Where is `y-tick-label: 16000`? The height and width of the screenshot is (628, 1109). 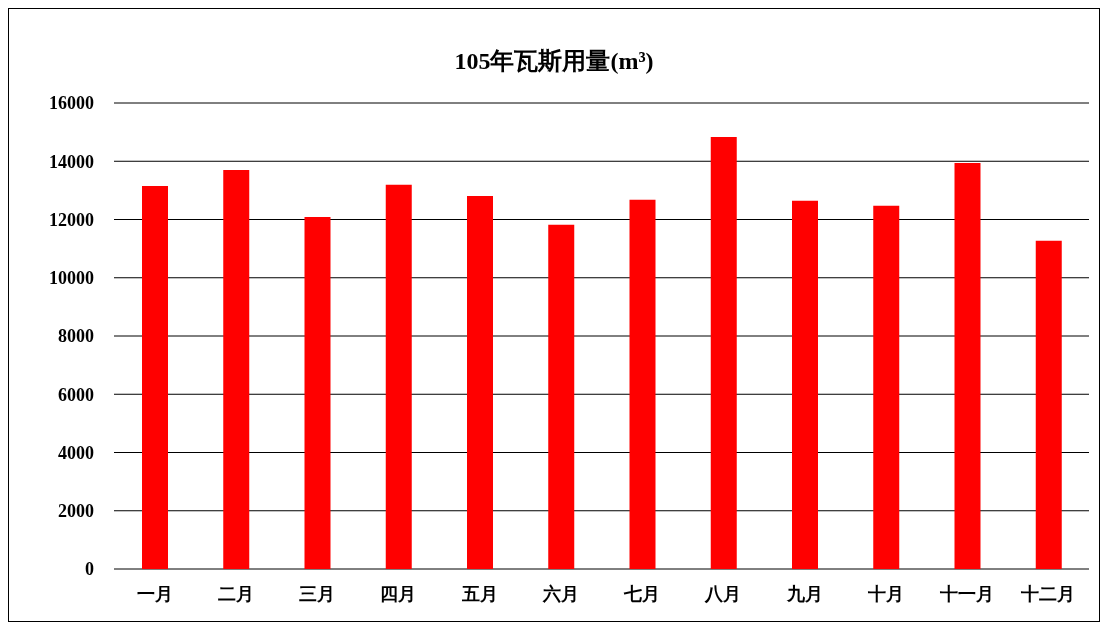
y-tick-label: 16000 is located at coordinates (71, 103).